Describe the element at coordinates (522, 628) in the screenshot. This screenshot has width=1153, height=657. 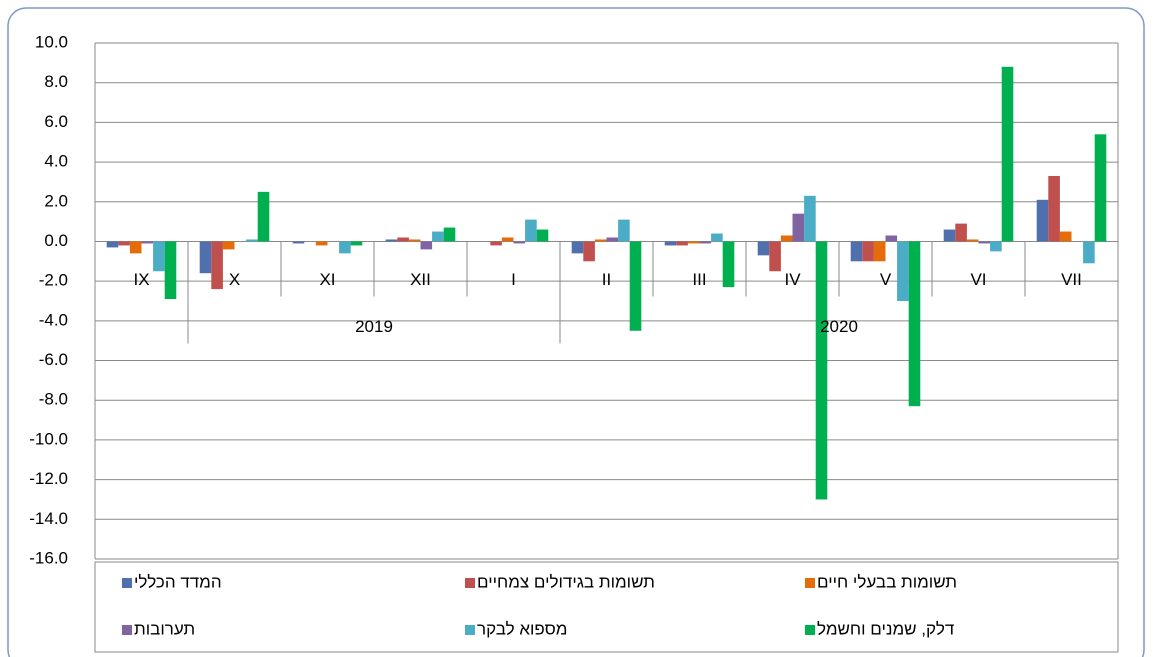
I see `legend-label: מספוא לבקר` at that location.